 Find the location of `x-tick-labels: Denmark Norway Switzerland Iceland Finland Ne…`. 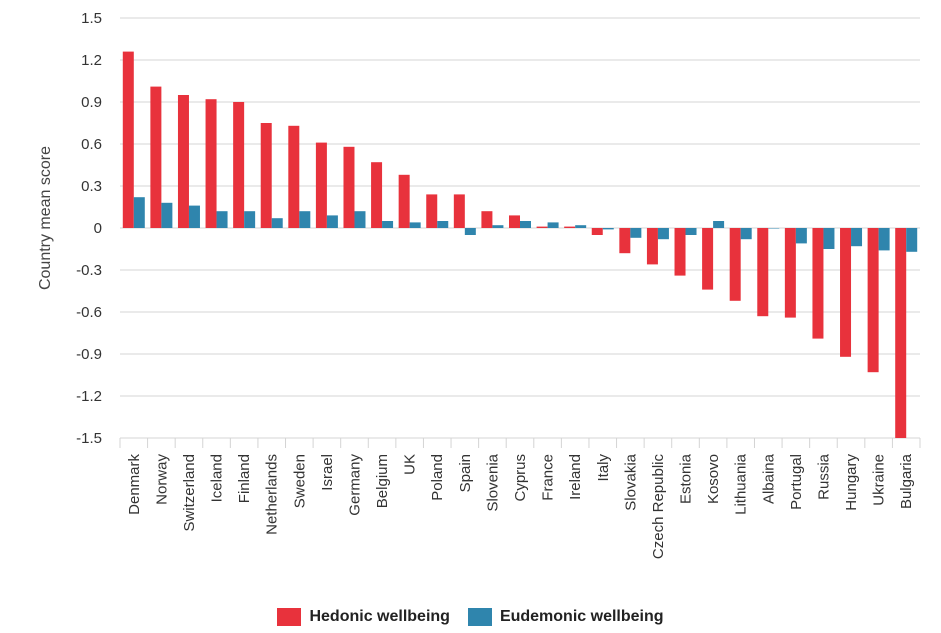

x-tick-labels: Denmark Norway Switzerland Iceland Finland Ne… is located at coordinates (520, 506).